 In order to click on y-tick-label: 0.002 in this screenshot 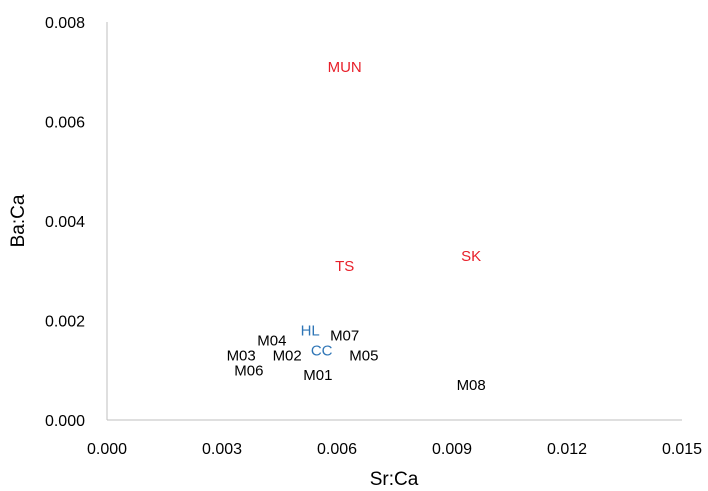, I will do `click(65, 322)`.